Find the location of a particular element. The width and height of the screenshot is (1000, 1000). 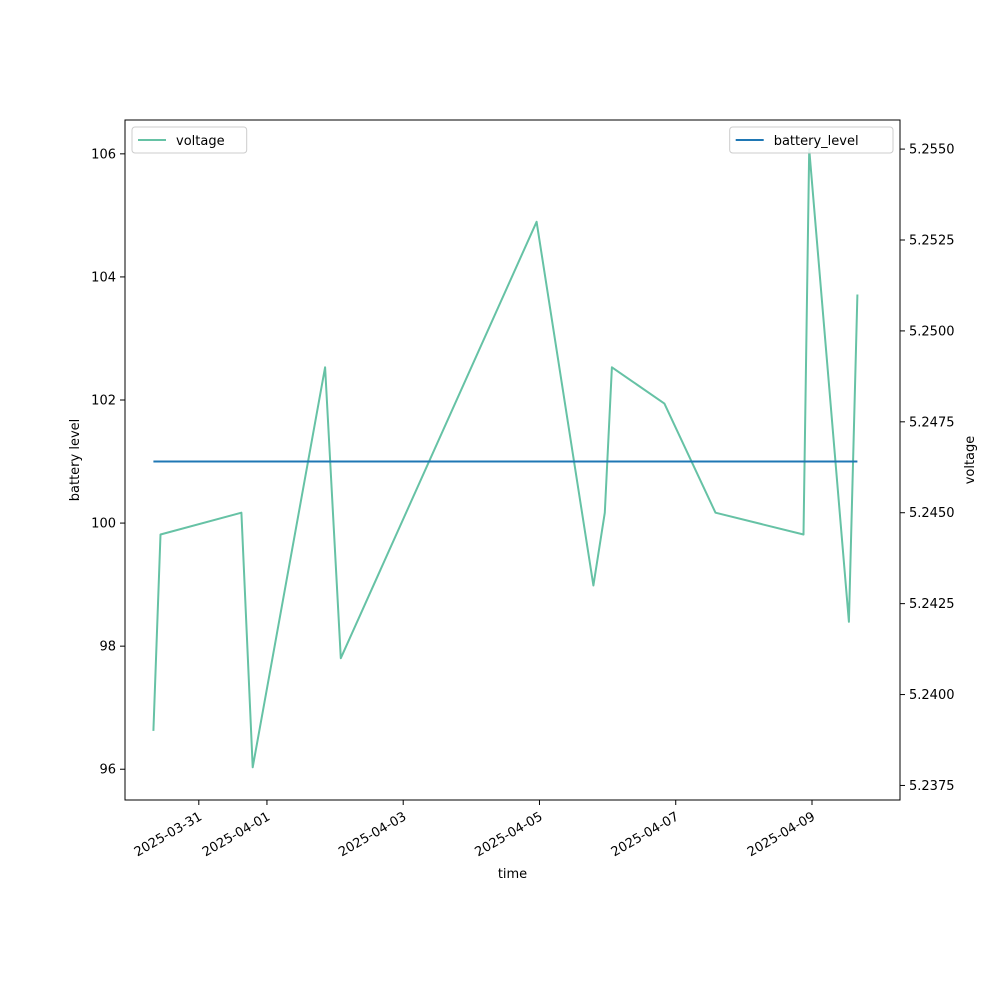

y-left-tick-label: 96 is located at coordinates (107, 770).